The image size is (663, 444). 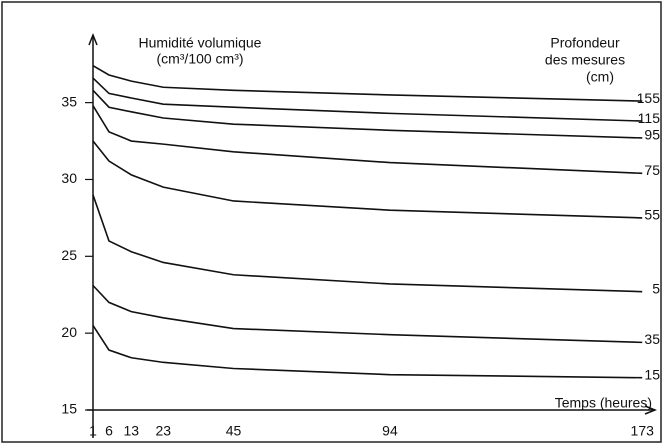 What do you see at coordinates (132, 431) in the screenshot?
I see `x-tick-label: 13` at bounding box center [132, 431].